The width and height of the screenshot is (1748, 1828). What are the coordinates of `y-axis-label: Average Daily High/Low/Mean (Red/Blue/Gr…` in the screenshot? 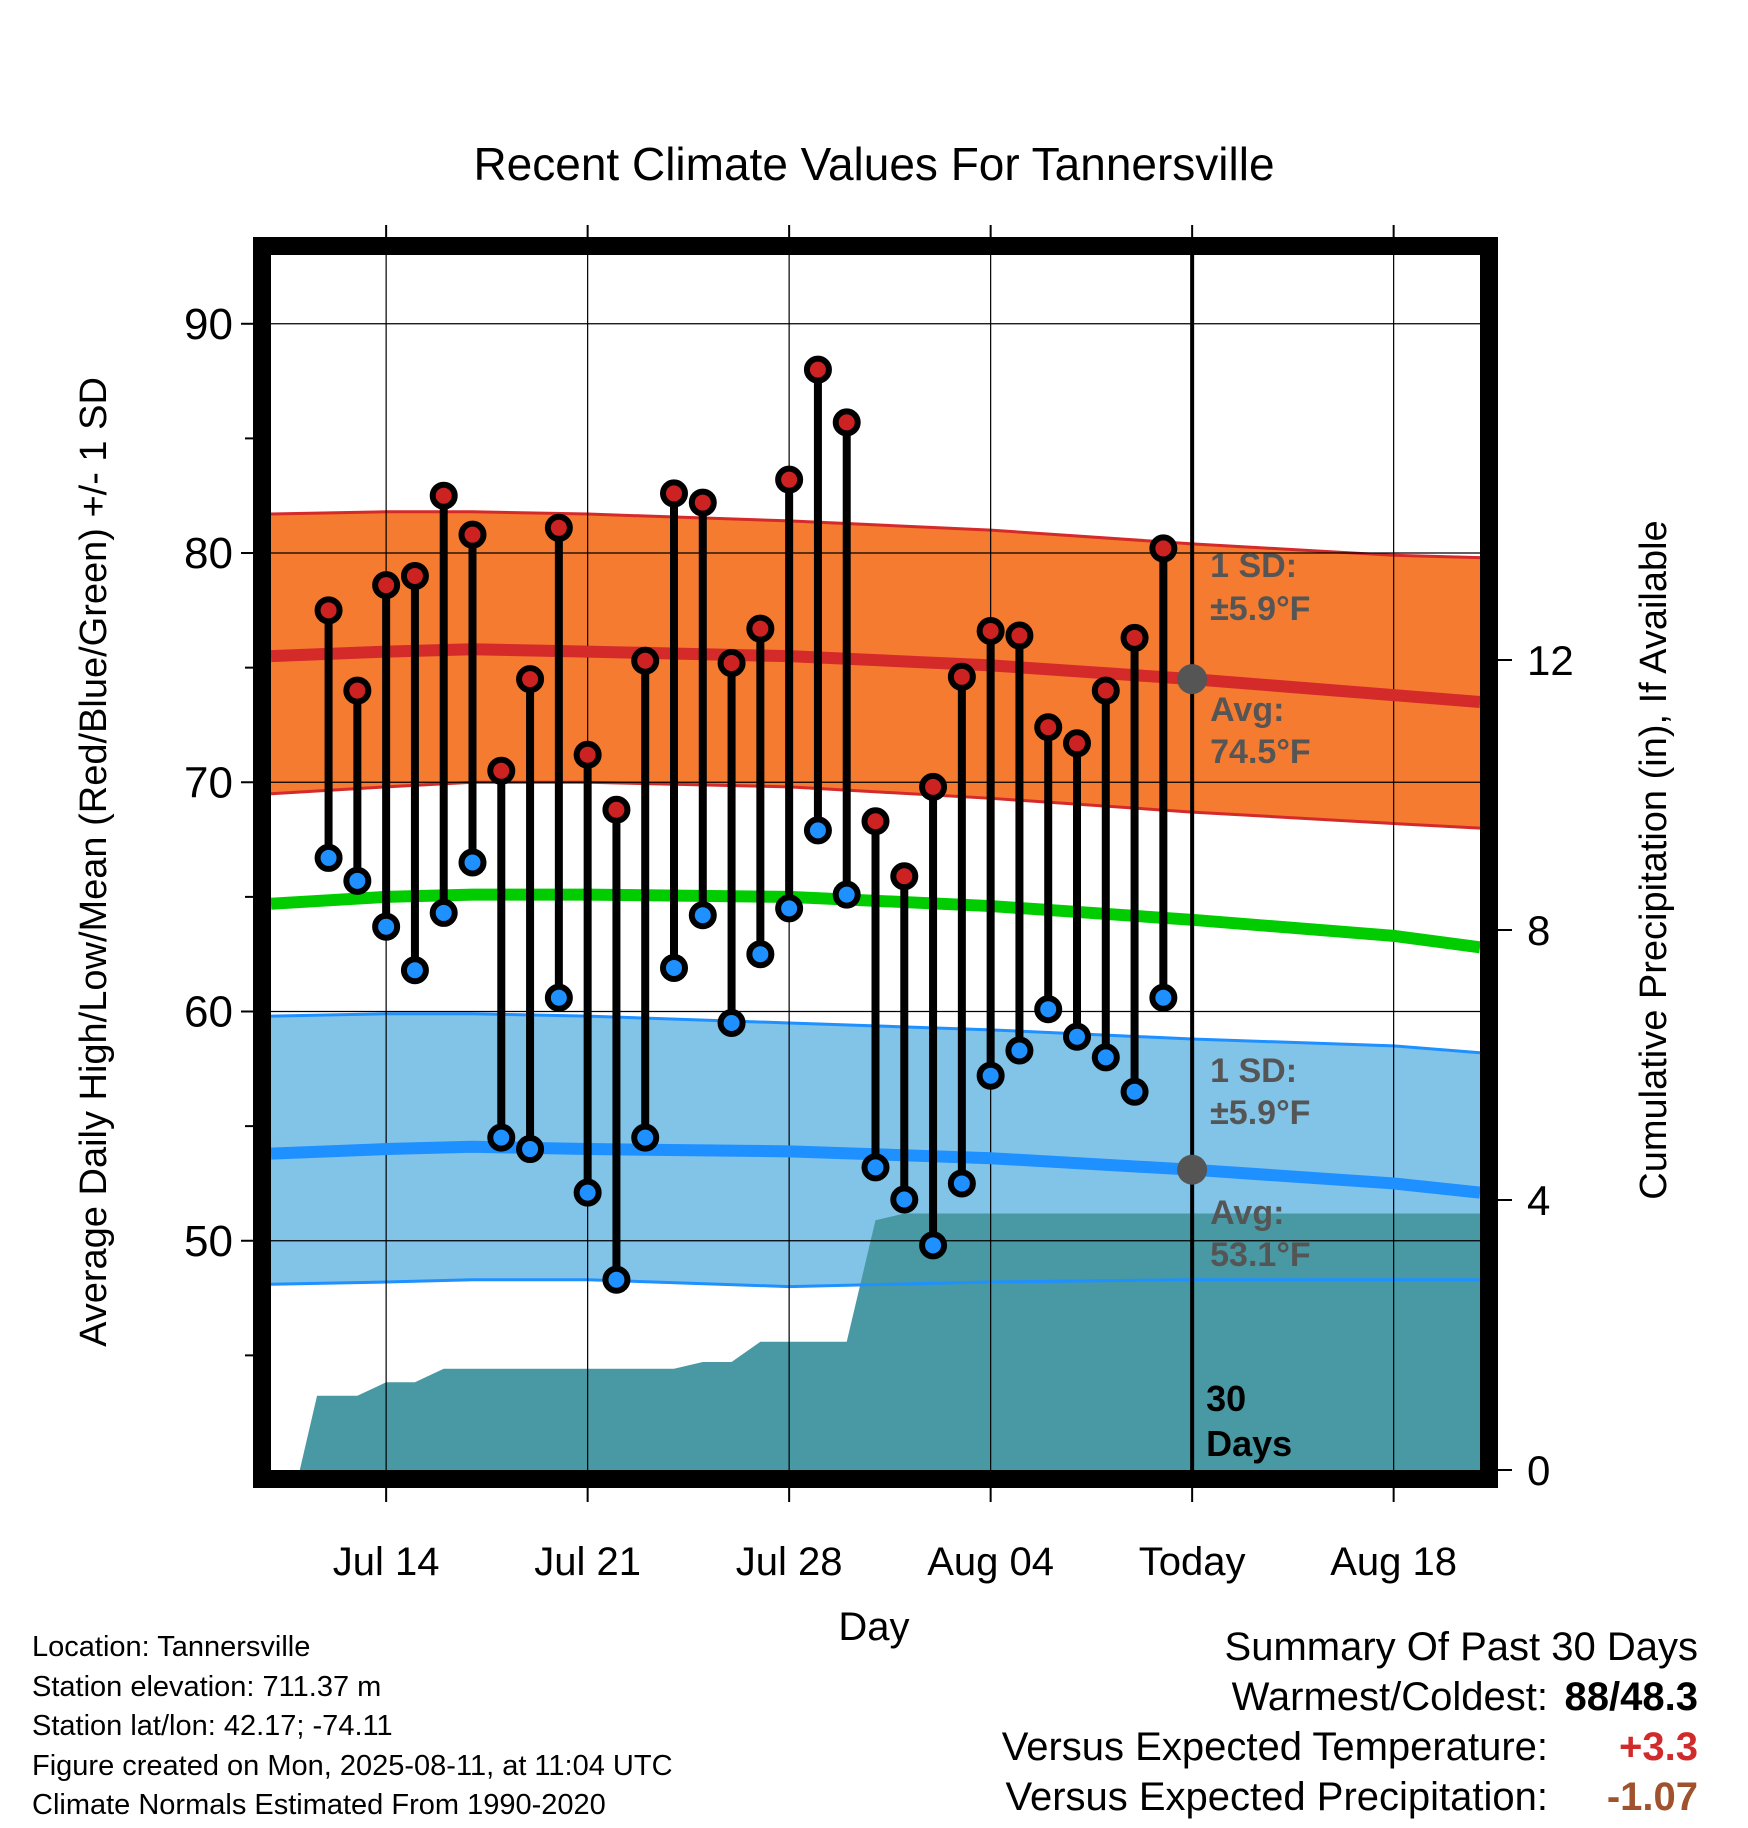 It's located at (94, 862).